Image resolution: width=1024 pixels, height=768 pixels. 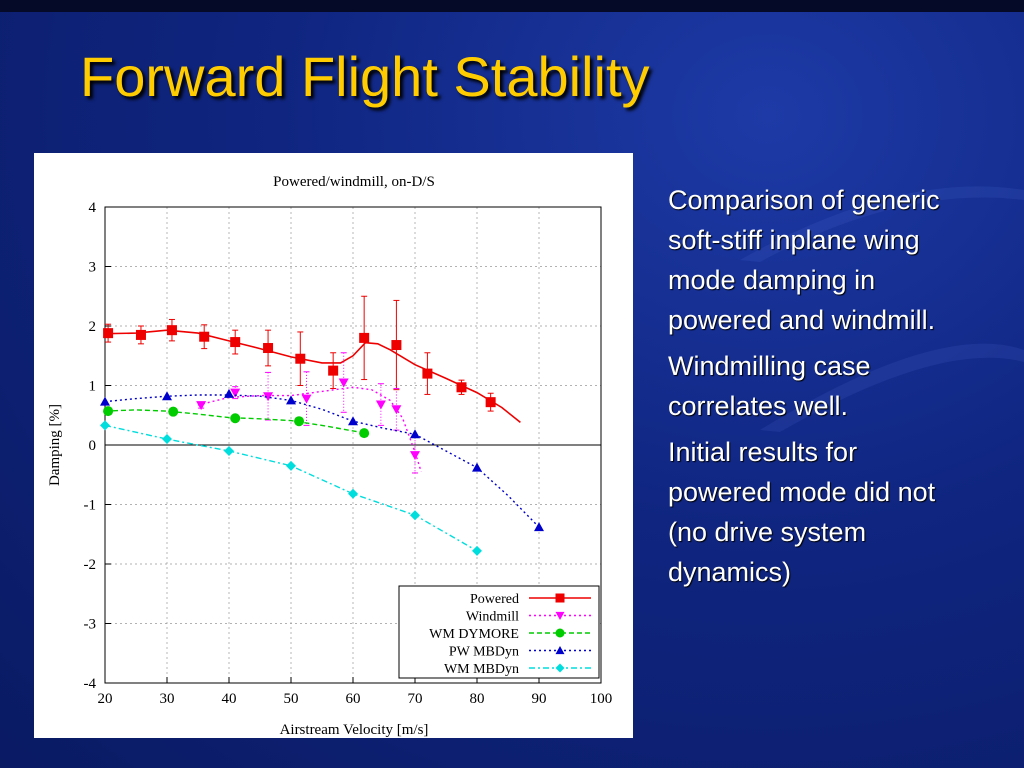 What do you see at coordinates (601, 699) in the screenshot?
I see `x-tick-label: 100` at bounding box center [601, 699].